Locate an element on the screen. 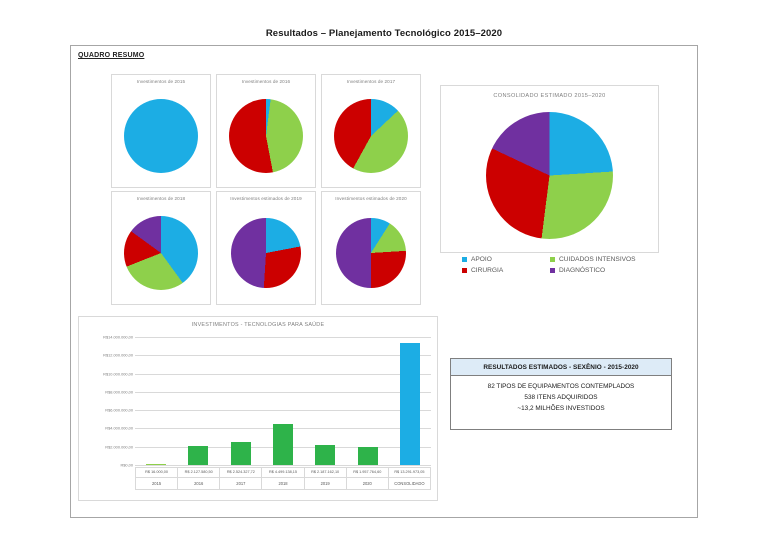 The height and width of the screenshot is (544, 768). y-axis-tick-label: R$10.000.000,00 is located at coordinates (118, 374).